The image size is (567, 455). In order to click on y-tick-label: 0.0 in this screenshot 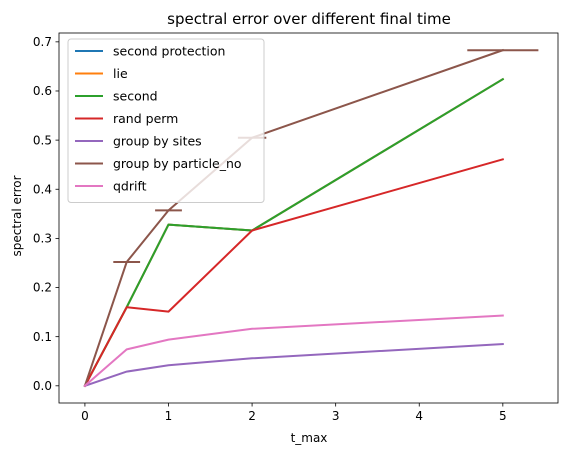, I will do `click(42, 386)`.